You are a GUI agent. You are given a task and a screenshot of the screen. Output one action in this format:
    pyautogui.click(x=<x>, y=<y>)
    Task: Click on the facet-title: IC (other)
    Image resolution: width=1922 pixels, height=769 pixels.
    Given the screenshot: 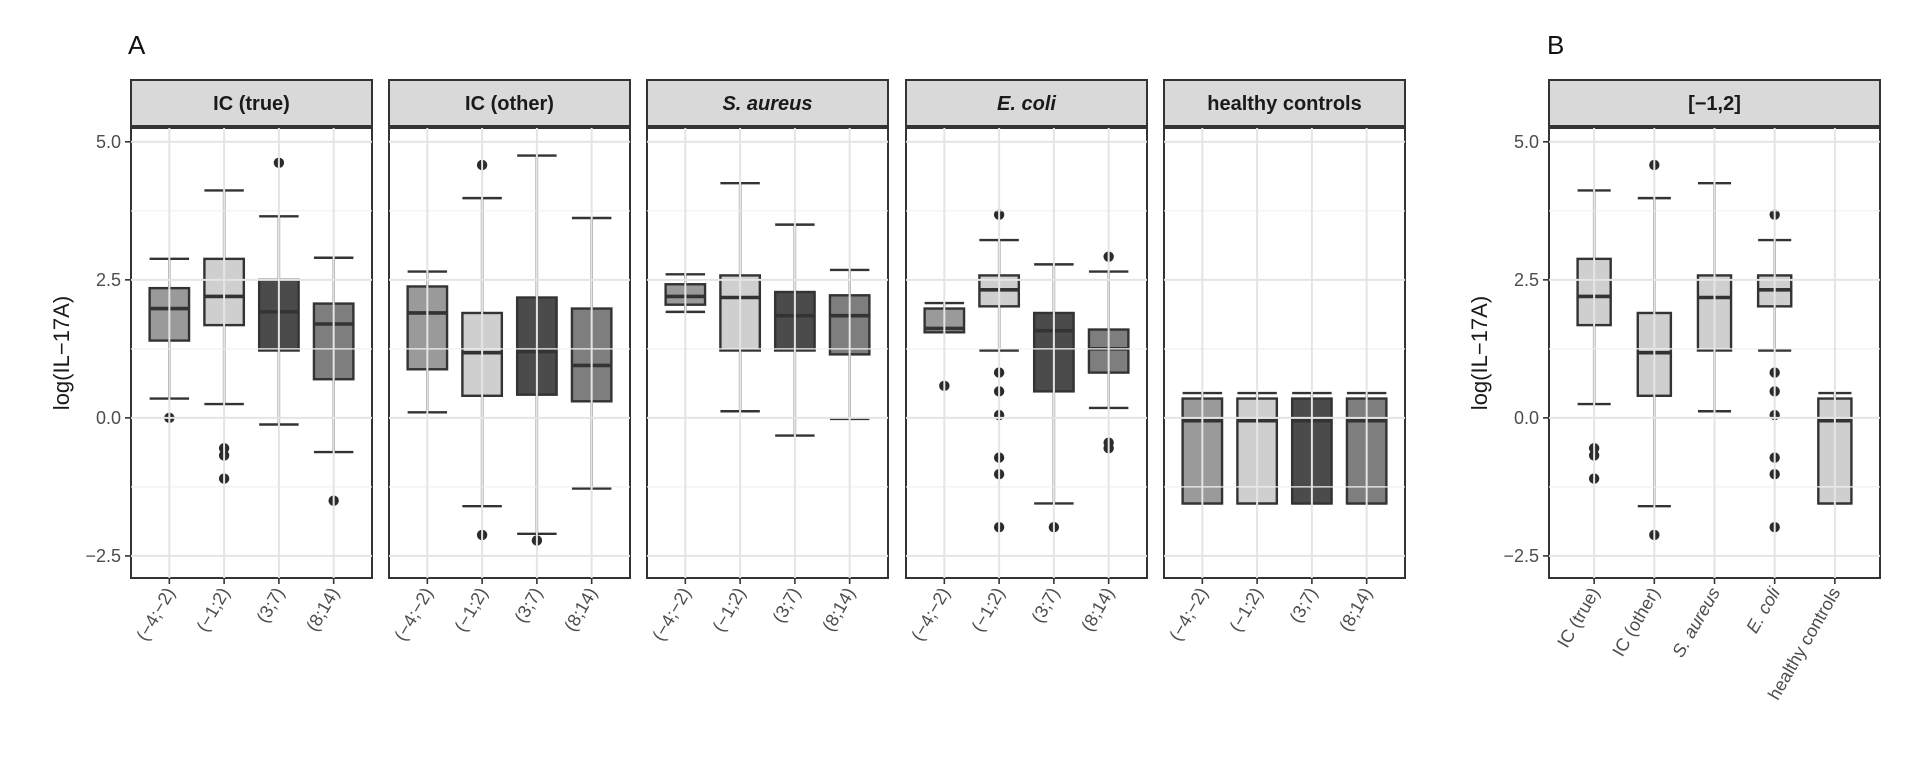 What is the action you would take?
    pyautogui.click(x=509, y=104)
    